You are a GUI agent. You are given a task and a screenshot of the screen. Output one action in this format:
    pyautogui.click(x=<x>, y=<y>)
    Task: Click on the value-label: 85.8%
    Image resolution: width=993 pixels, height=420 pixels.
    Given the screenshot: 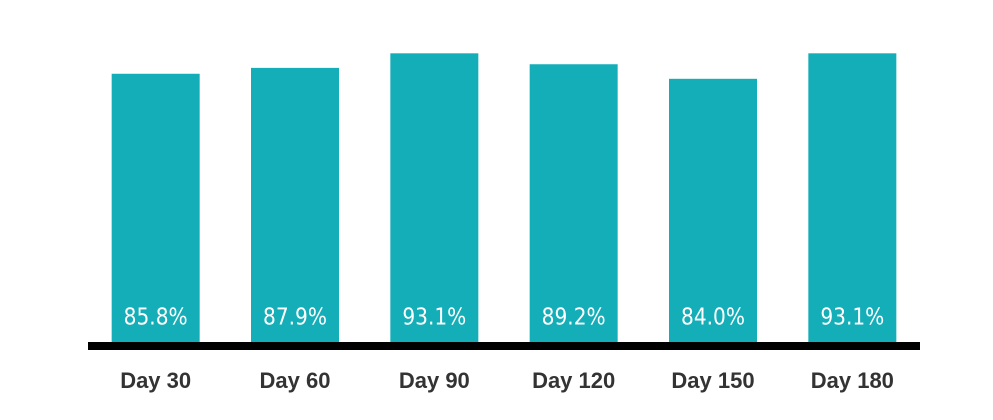 What is the action you would take?
    pyautogui.click(x=156, y=318)
    